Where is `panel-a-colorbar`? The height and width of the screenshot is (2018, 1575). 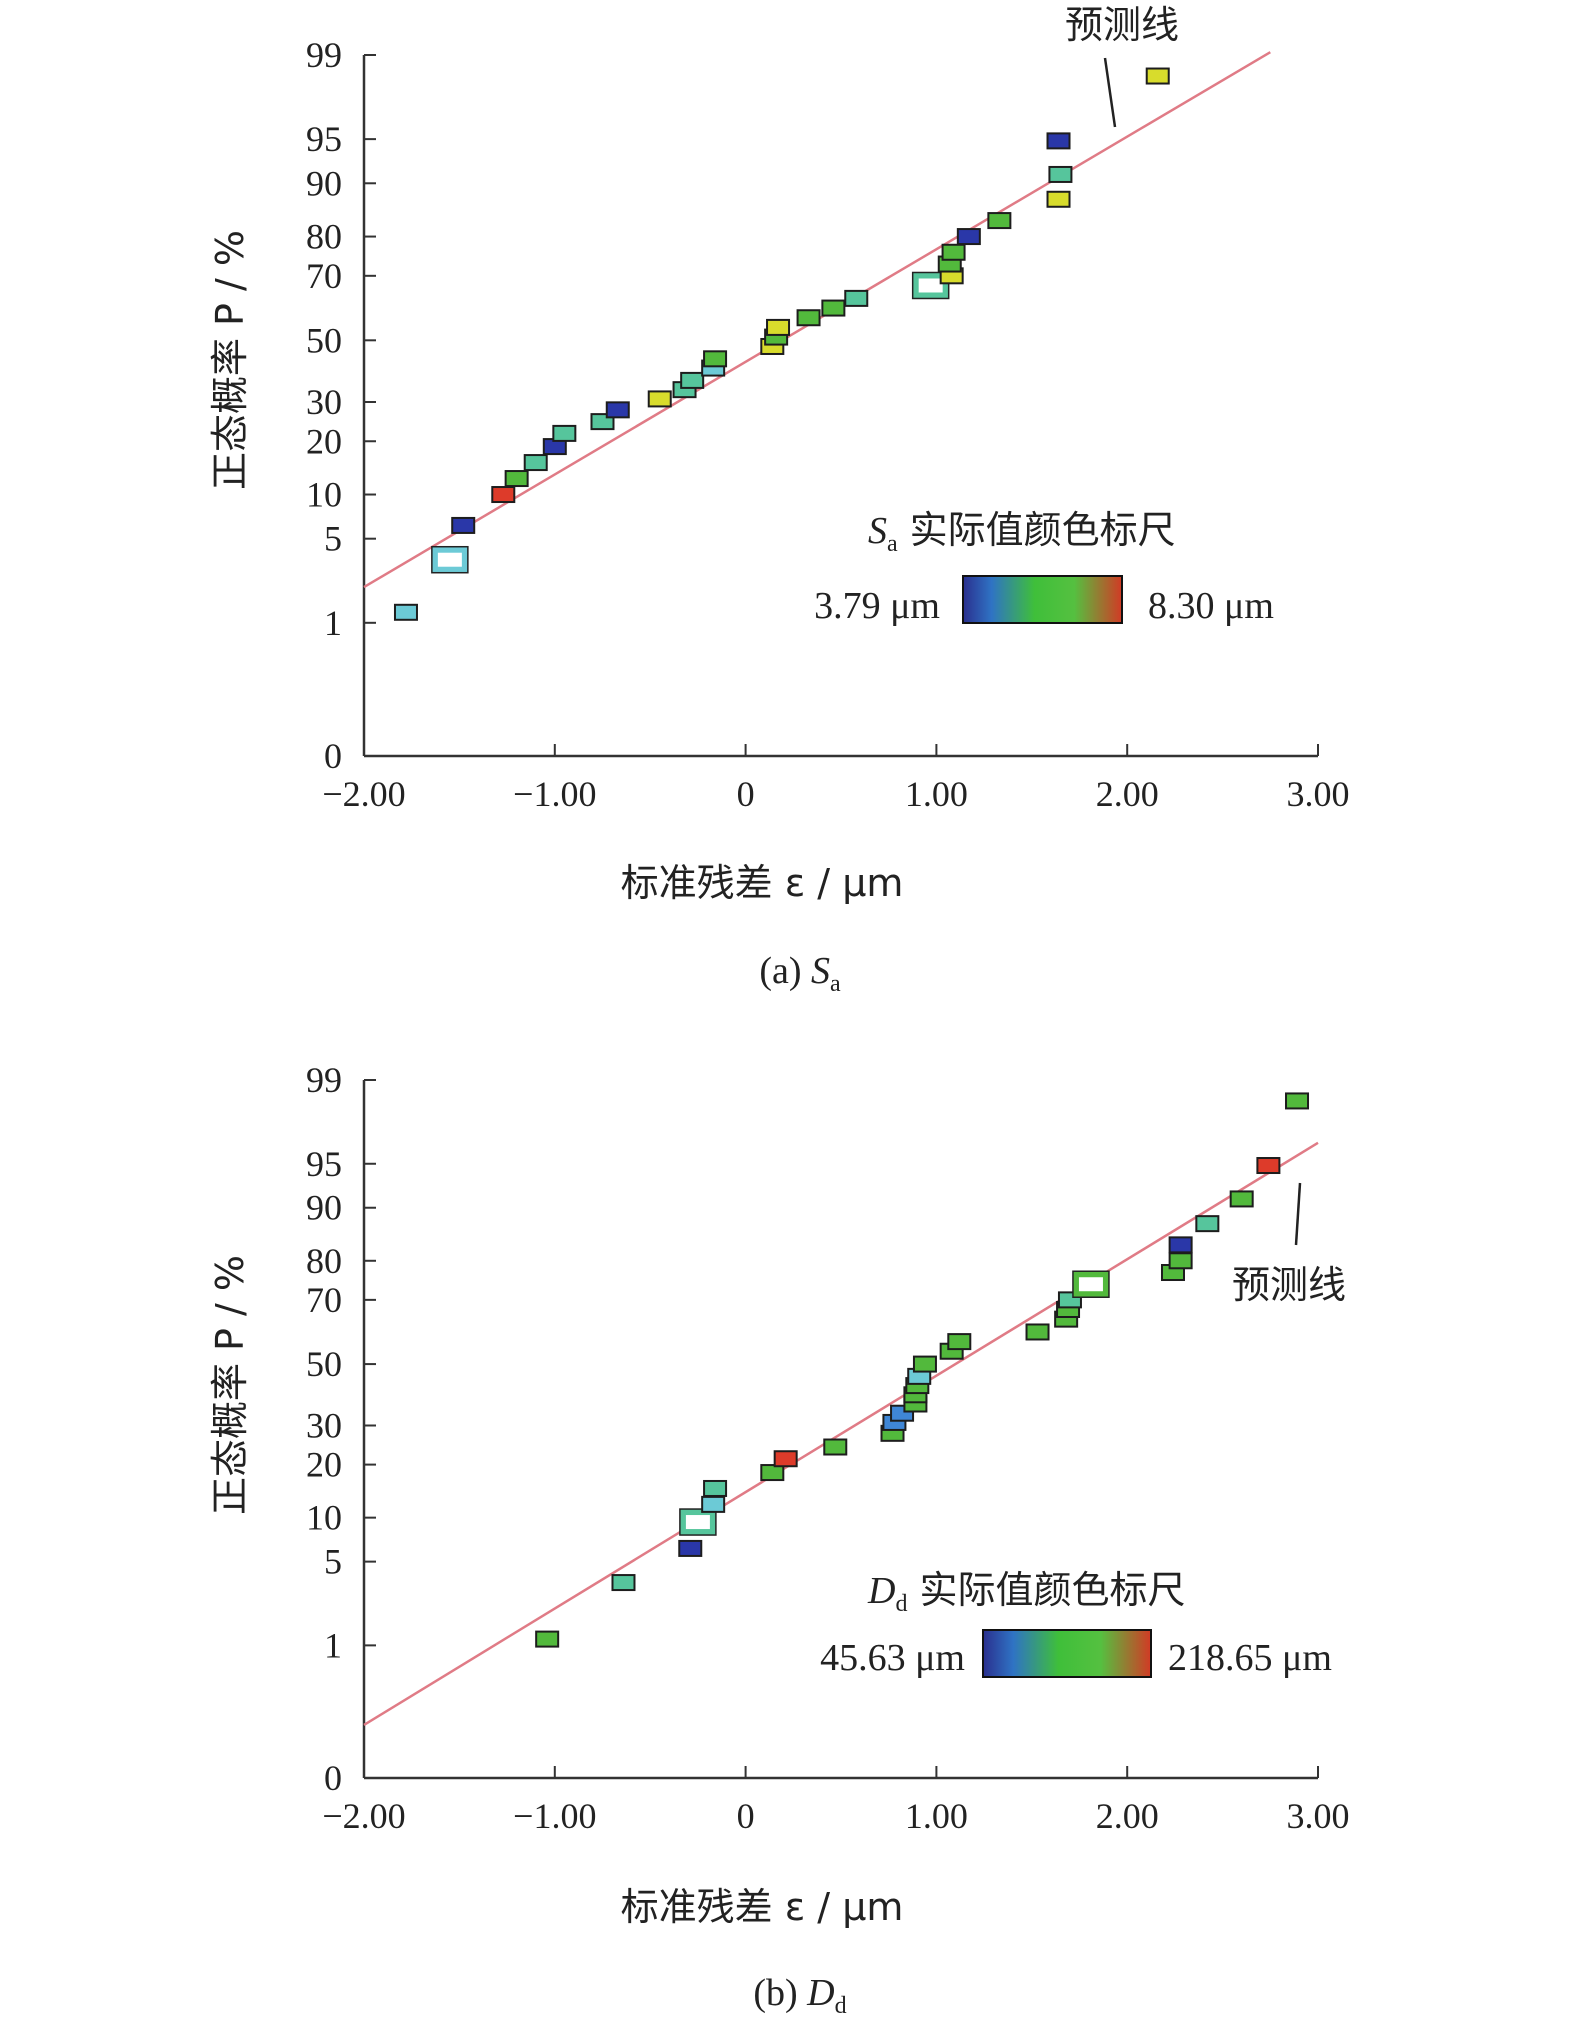
panel-a-colorbar is located at coordinates (1042, 599).